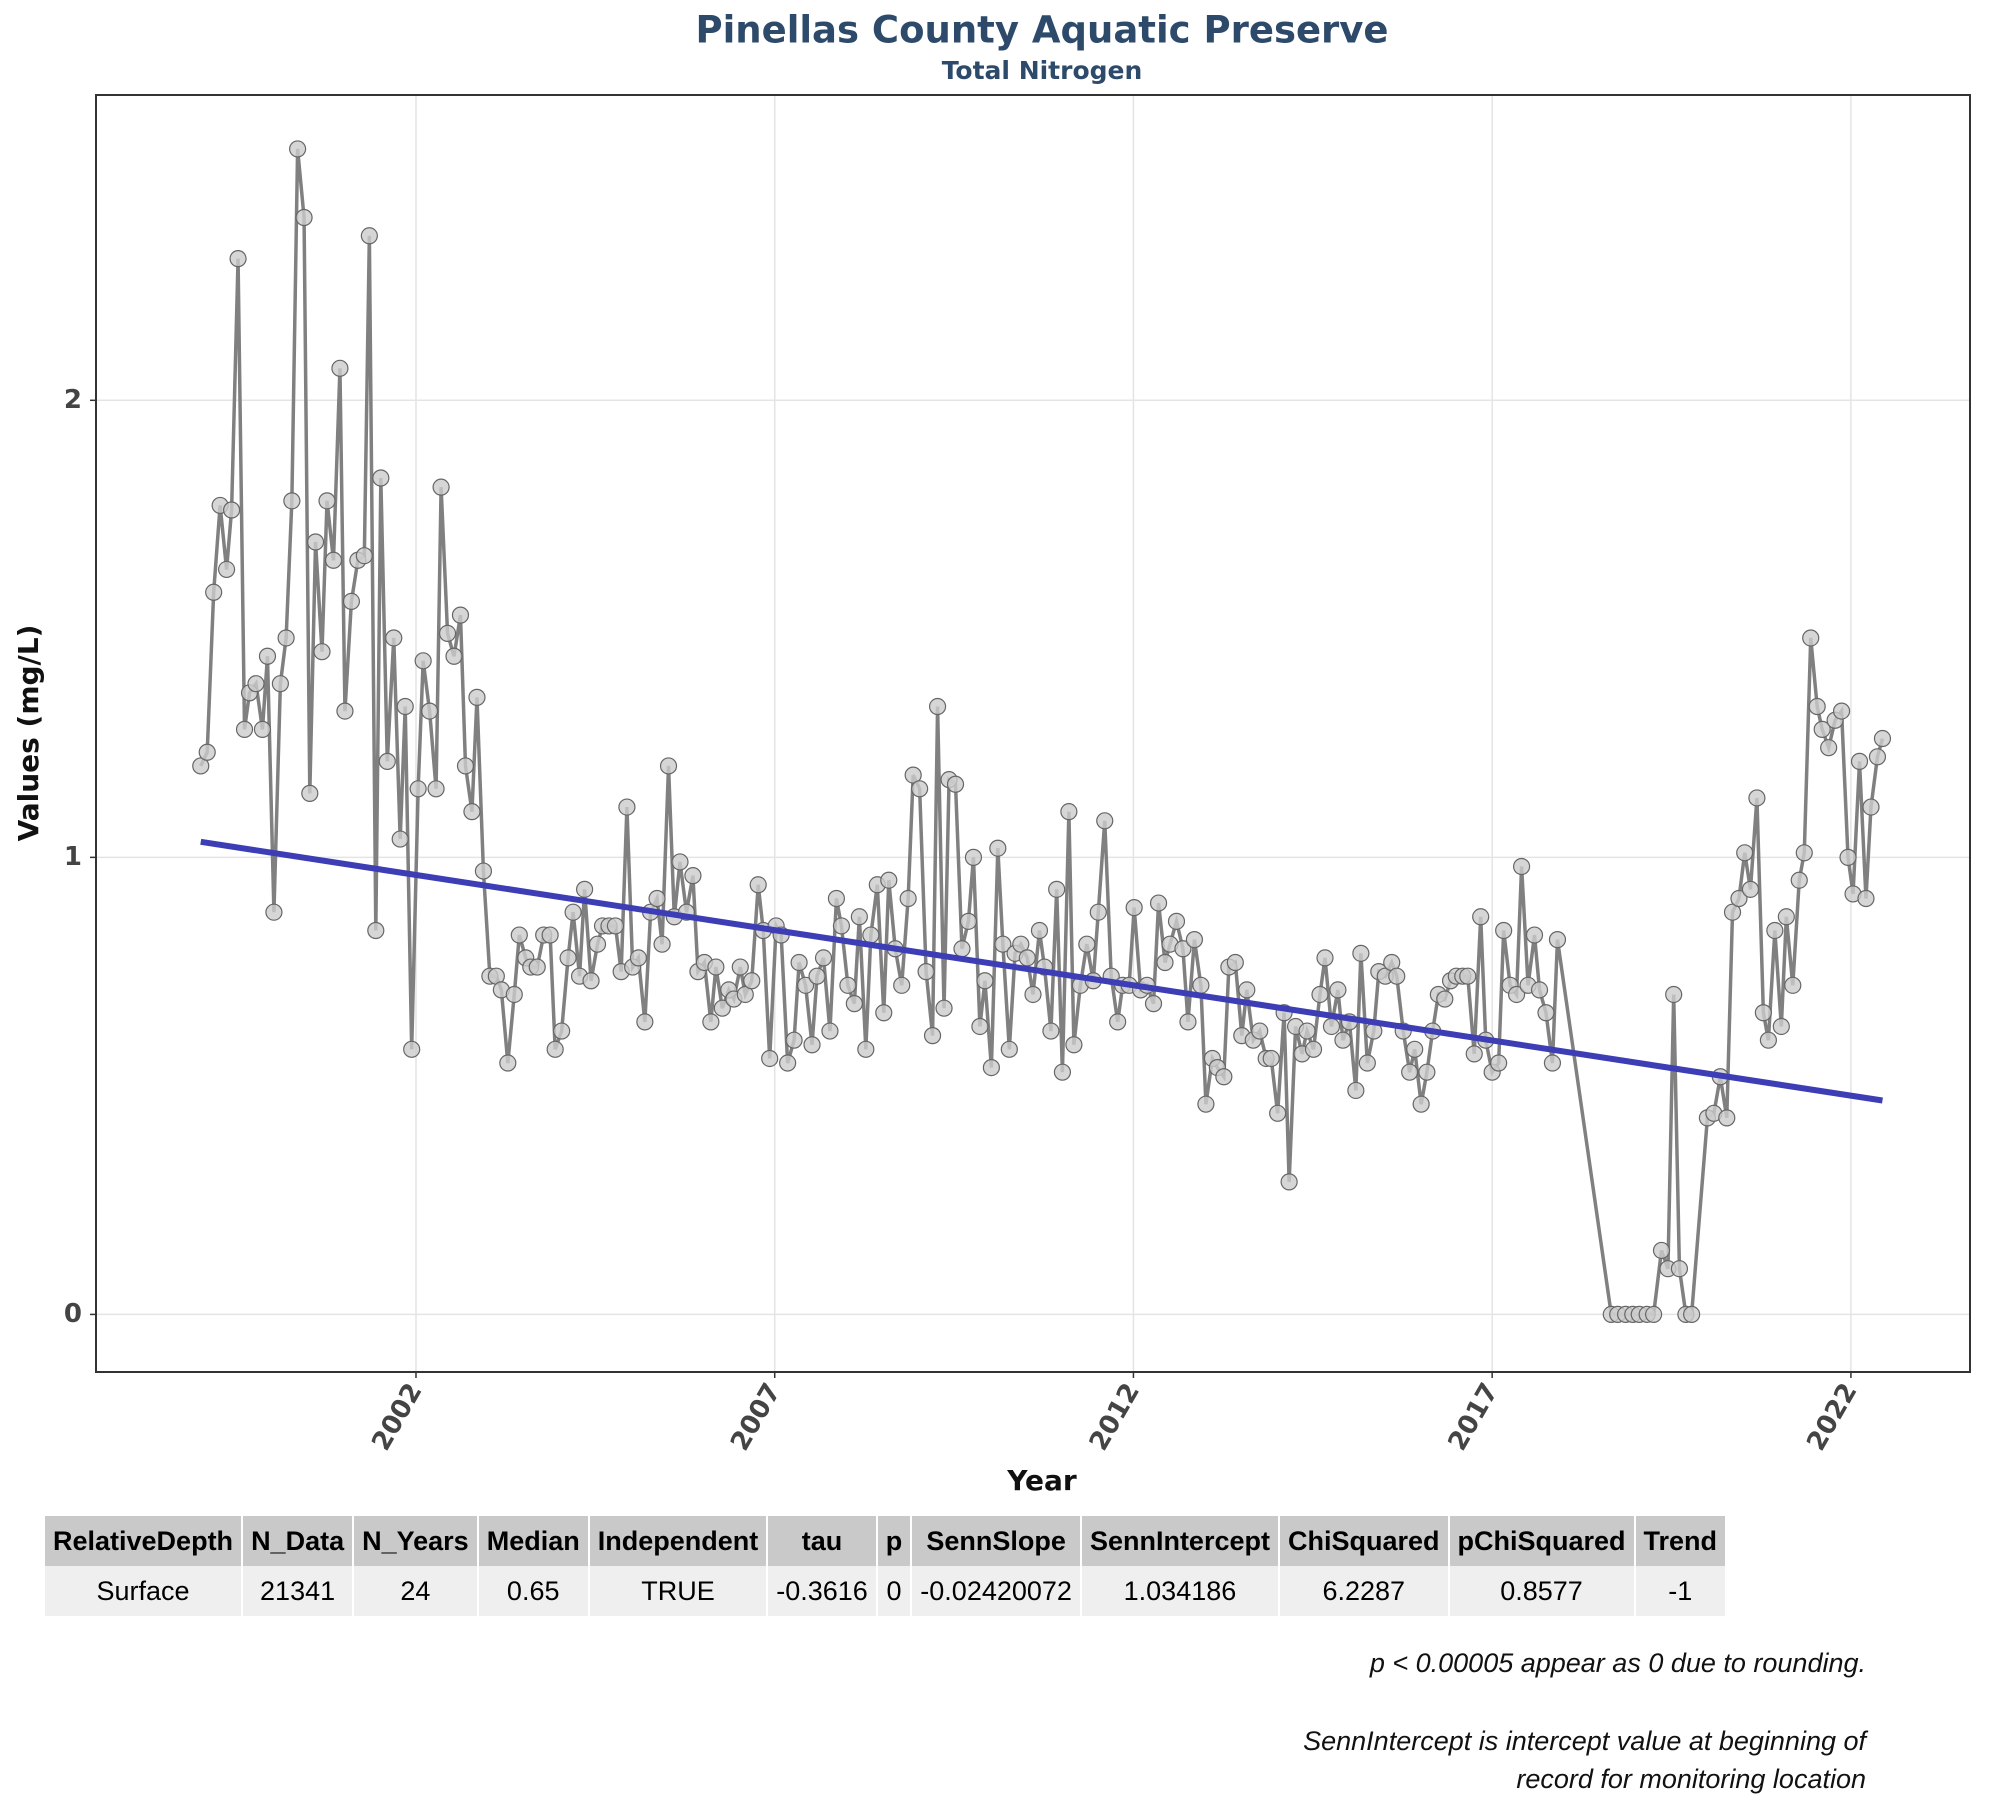 The image size is (2000, 1800). Describe the element at coordinates (678, 1541) in the screenshot. I see `table-header-cell: Independent` at that location.